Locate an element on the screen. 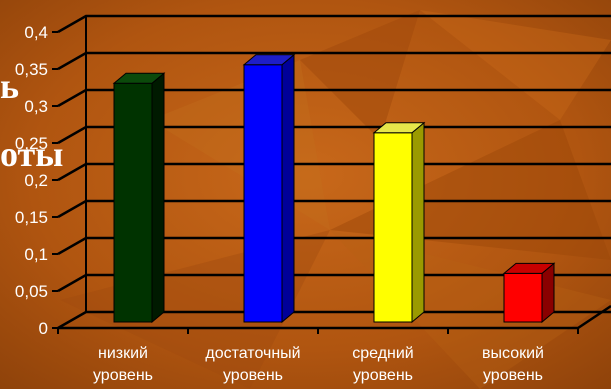 The height and width of the screenshot is (389, 611). y-tick-label: 0,15 is located at coordinates (31, 217).